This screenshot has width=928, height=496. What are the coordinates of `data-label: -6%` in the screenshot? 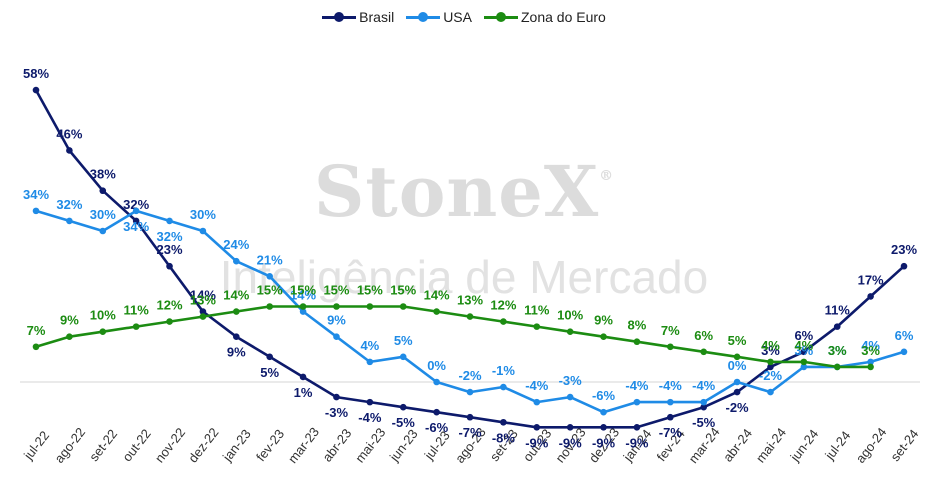 It's located at (437, 427).